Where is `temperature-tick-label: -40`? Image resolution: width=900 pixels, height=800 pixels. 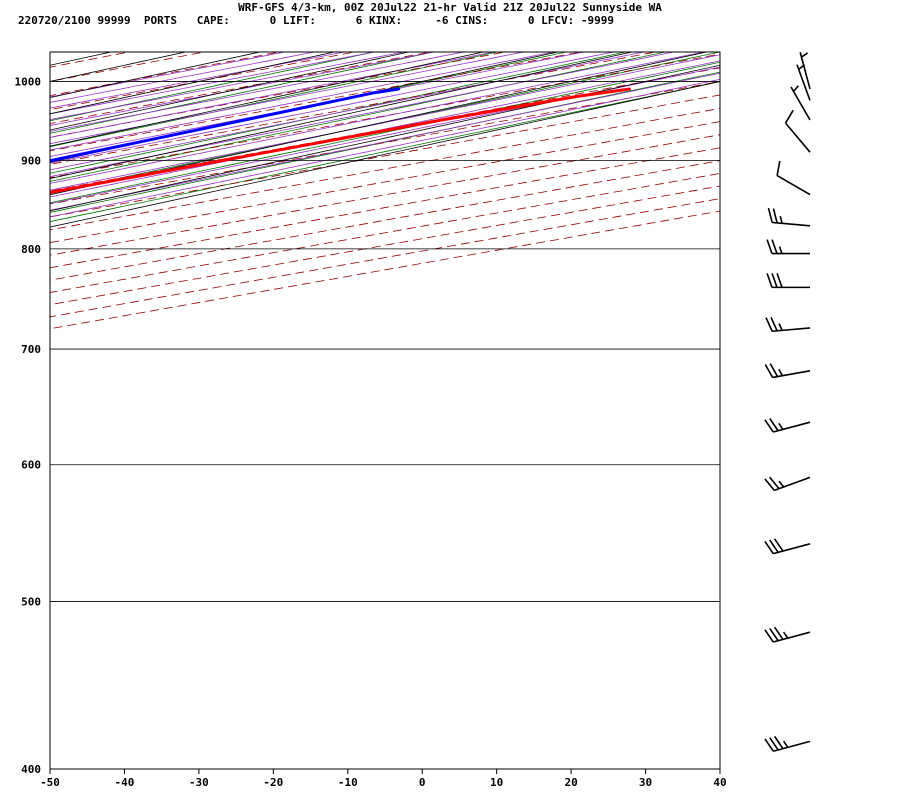
temperature-tick-label: -40 is located at coordinates (125, 782).